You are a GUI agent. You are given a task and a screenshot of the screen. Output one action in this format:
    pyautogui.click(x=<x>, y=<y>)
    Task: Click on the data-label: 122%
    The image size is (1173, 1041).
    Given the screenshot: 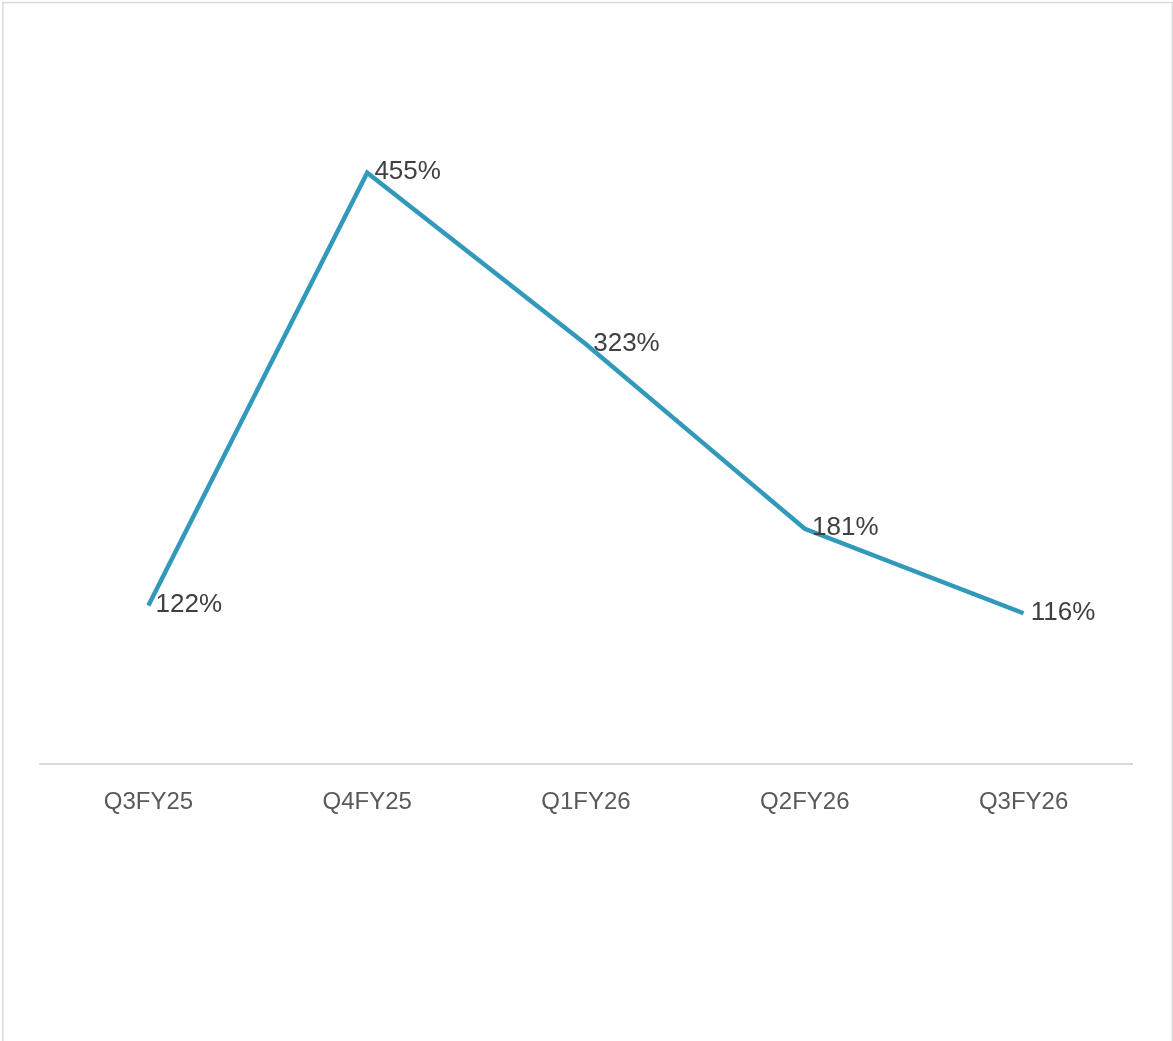 What is the action you would take?
    pyautogui.click(x=185, y=602)
    